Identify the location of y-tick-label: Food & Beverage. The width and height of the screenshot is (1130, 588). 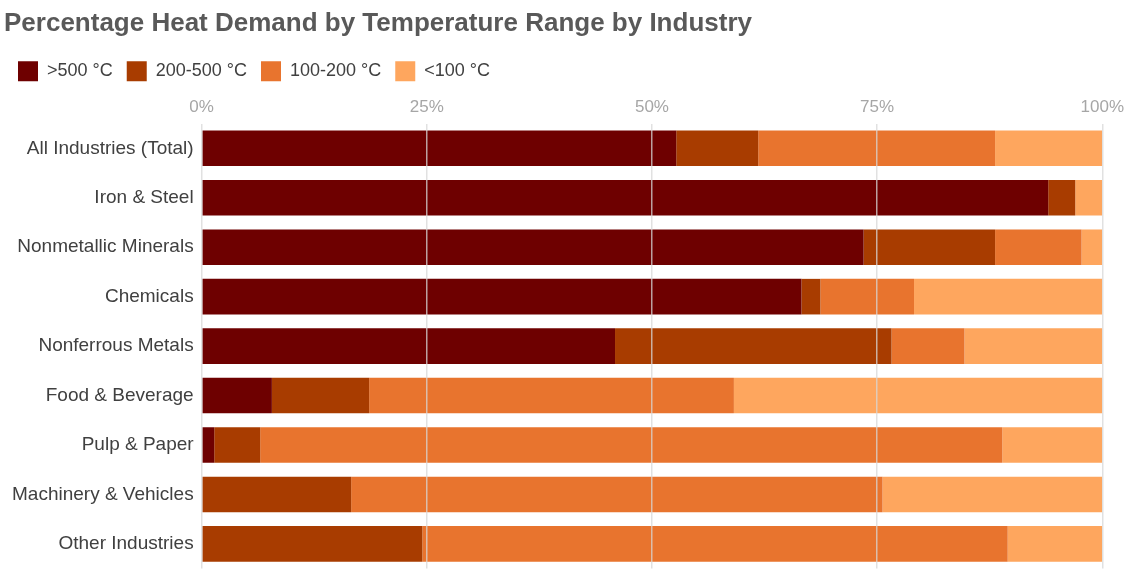
(119, 394).